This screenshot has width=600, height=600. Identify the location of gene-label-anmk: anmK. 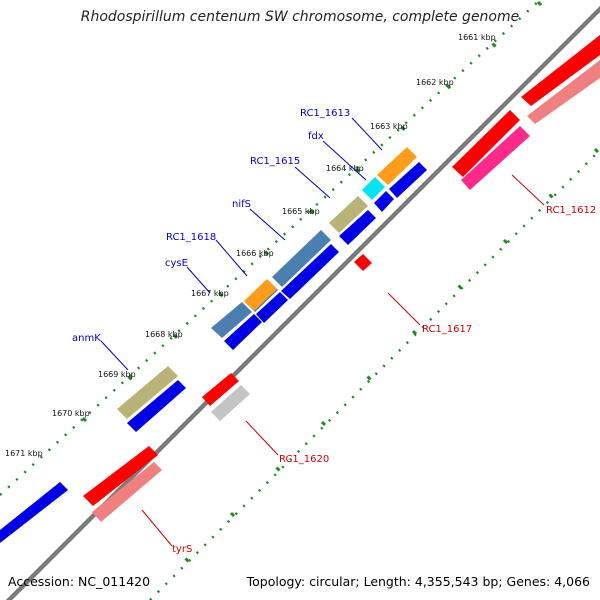
(86, 338).